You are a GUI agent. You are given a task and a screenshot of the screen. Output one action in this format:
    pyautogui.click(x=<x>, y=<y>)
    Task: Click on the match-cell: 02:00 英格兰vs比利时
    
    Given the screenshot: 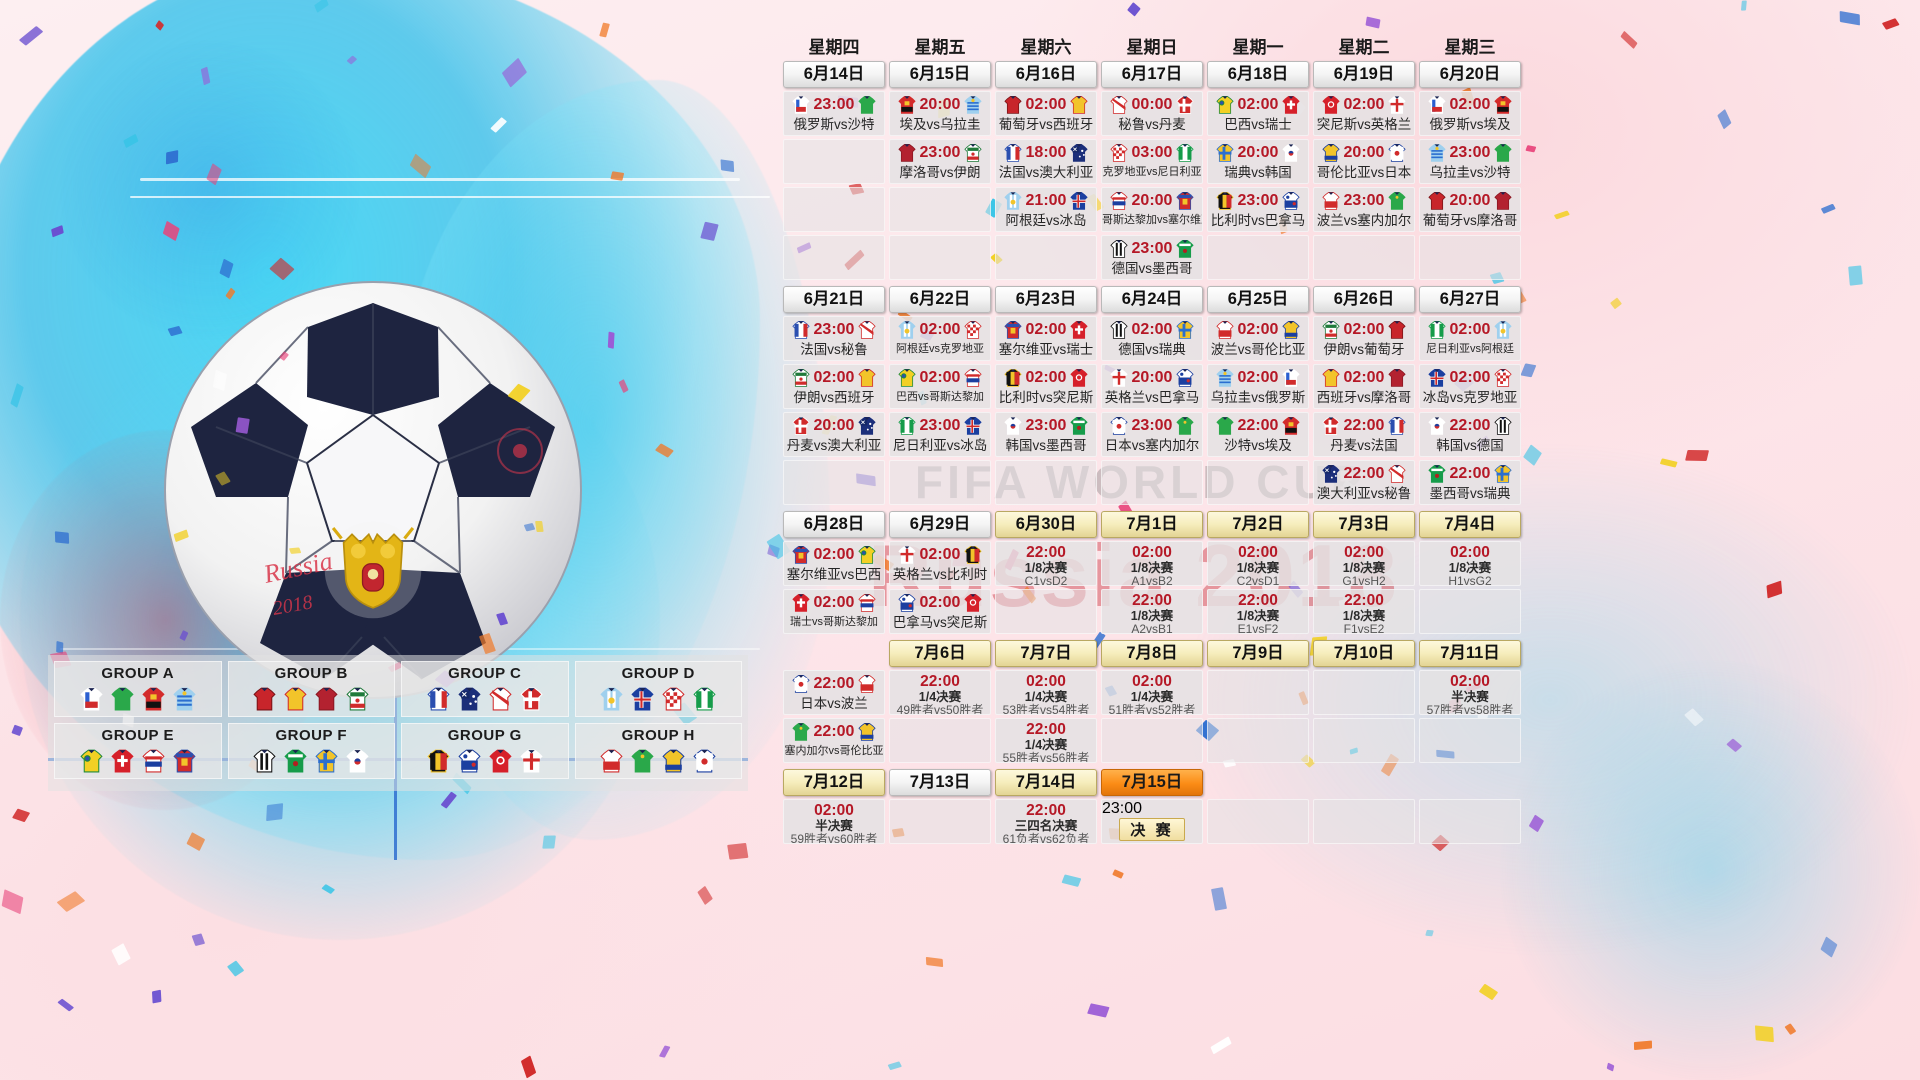 What is the action you would take?
    pyautogui.click(x=940, y=563)
    